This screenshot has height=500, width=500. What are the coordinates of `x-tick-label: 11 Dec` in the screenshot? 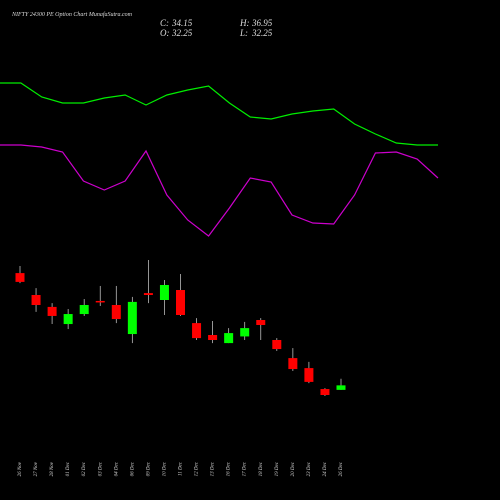 It's located at (181, 468).